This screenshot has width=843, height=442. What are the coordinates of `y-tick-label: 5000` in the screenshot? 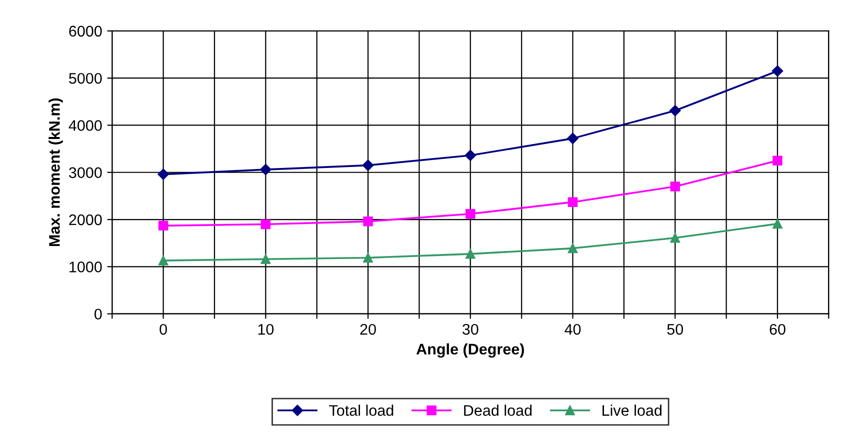 It's located at (85, 78).